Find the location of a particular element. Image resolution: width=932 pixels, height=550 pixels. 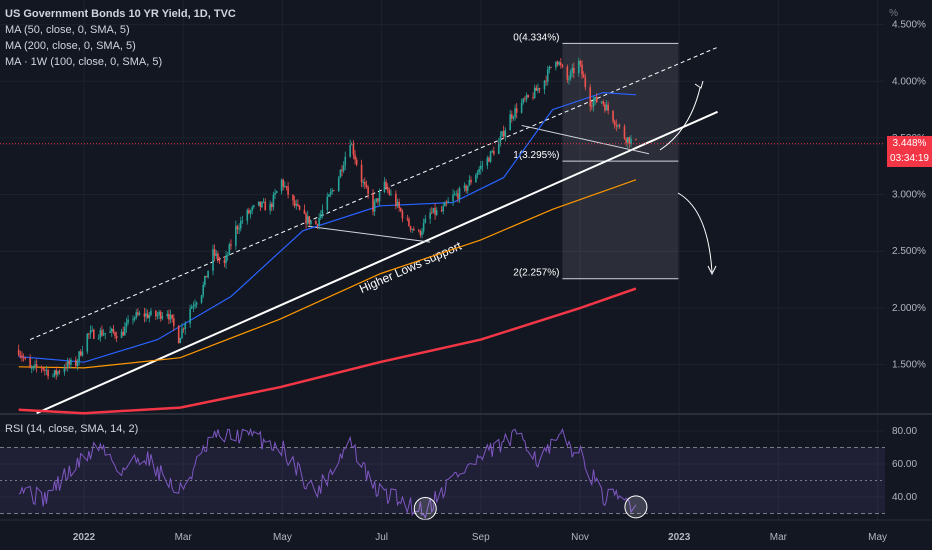

rsi-highlight-circle is located at coordinates (425, 509).